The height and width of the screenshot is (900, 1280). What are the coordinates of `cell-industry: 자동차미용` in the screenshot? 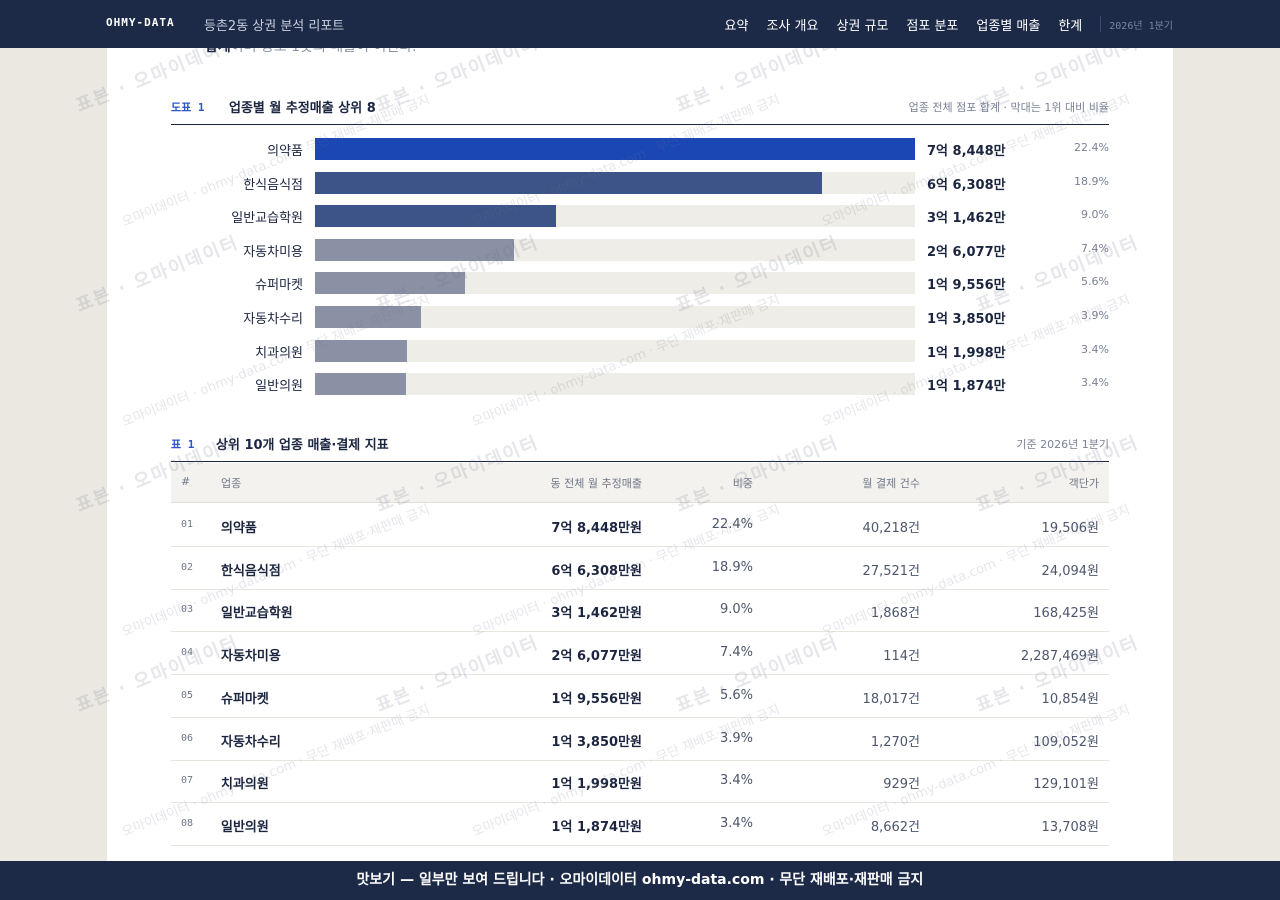 It's located at (251, 657).